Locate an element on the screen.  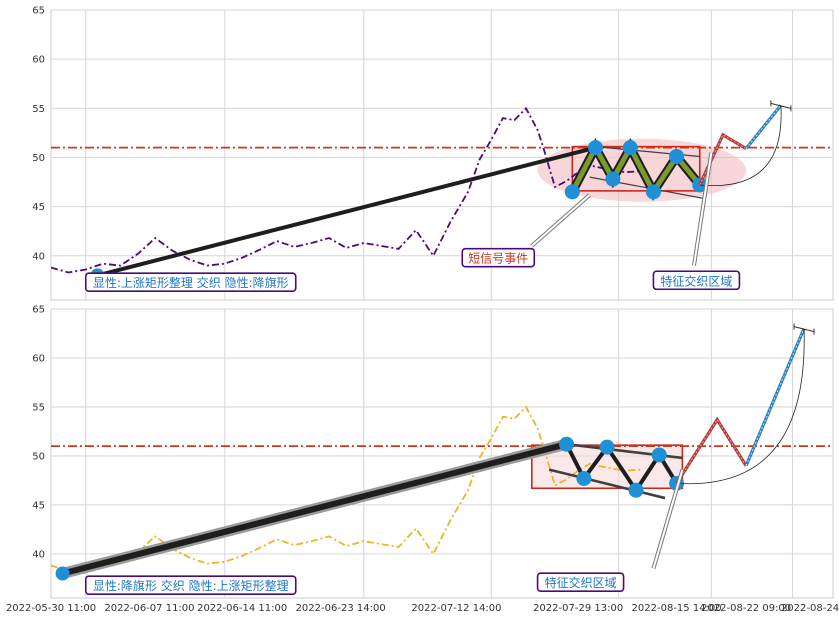
x-tick-label: 2022-06-07 11:00 is located at coordinates (149, 608).